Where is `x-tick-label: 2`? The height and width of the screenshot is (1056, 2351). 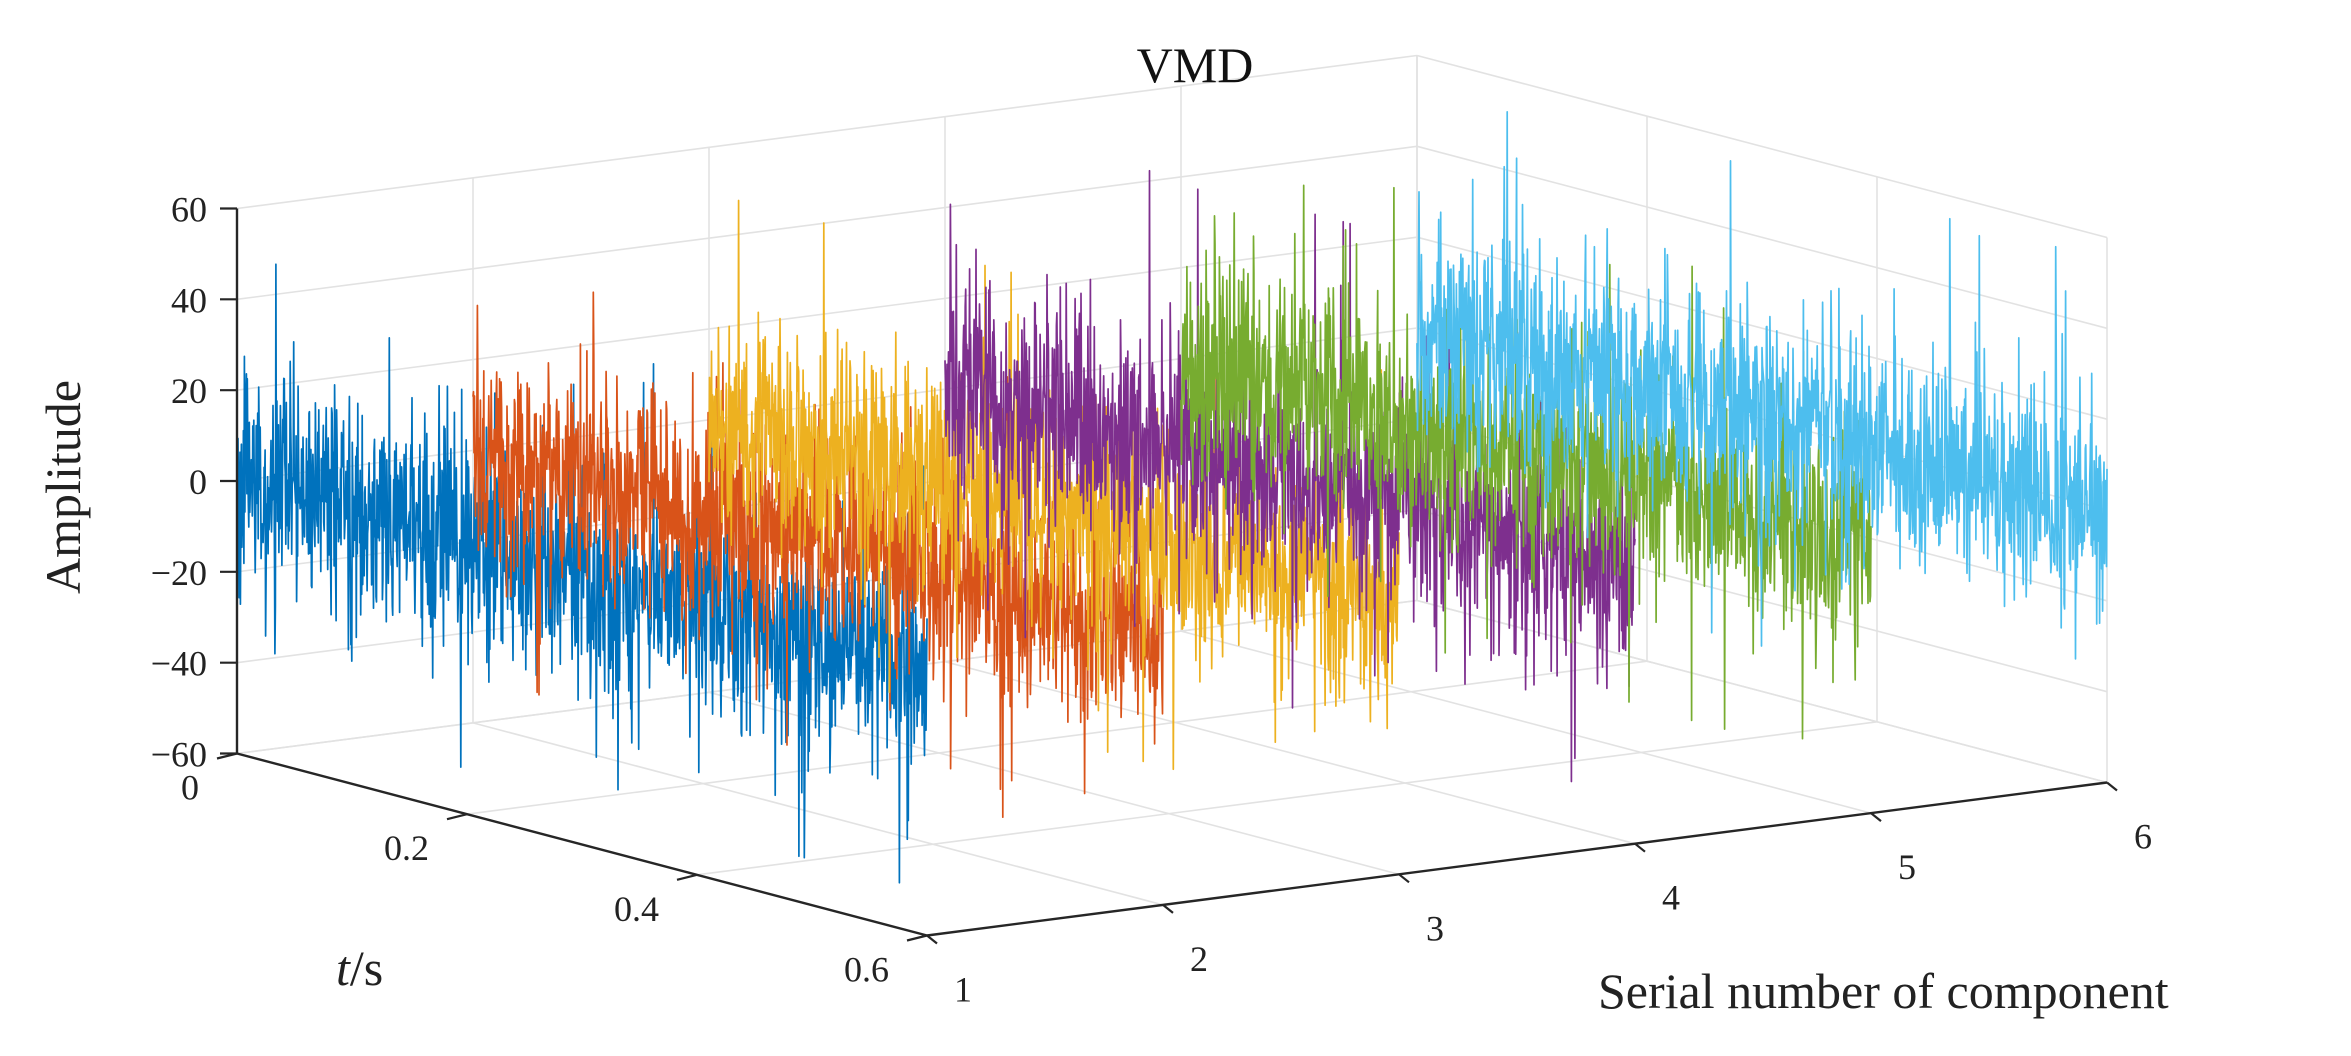
x-tick-label: 2 is located at coordinates (1199, 959).